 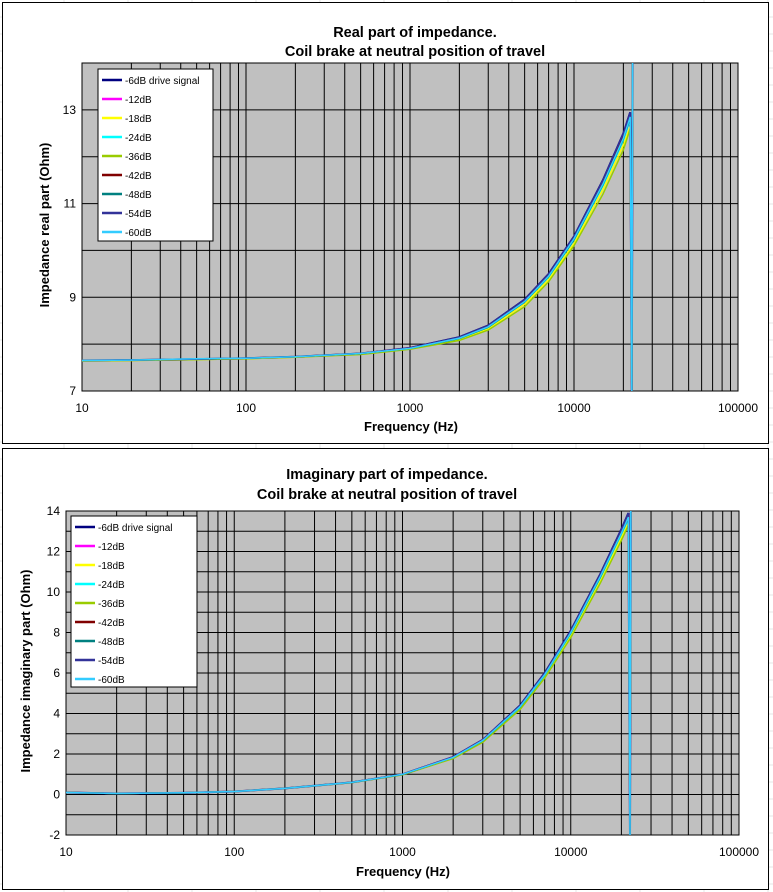 I want to click on legend-box, so click(x=134, y=601).